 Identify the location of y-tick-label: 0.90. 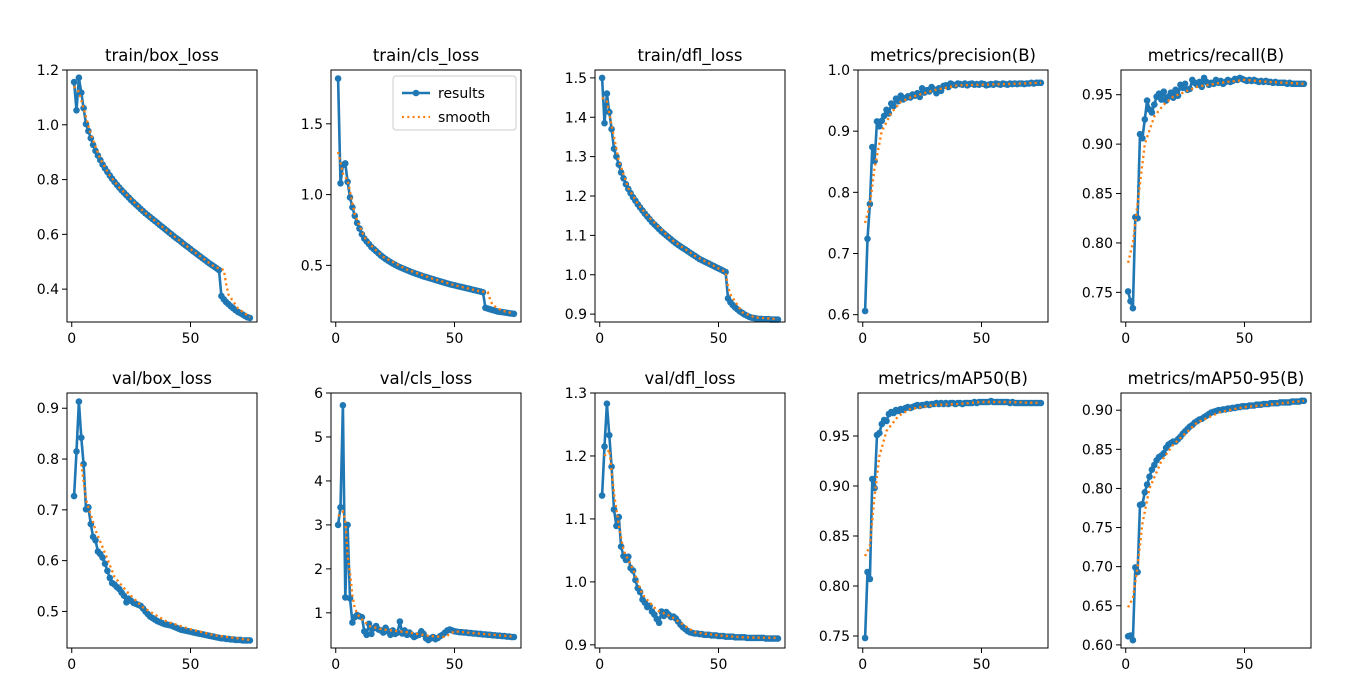
(1097, 411).